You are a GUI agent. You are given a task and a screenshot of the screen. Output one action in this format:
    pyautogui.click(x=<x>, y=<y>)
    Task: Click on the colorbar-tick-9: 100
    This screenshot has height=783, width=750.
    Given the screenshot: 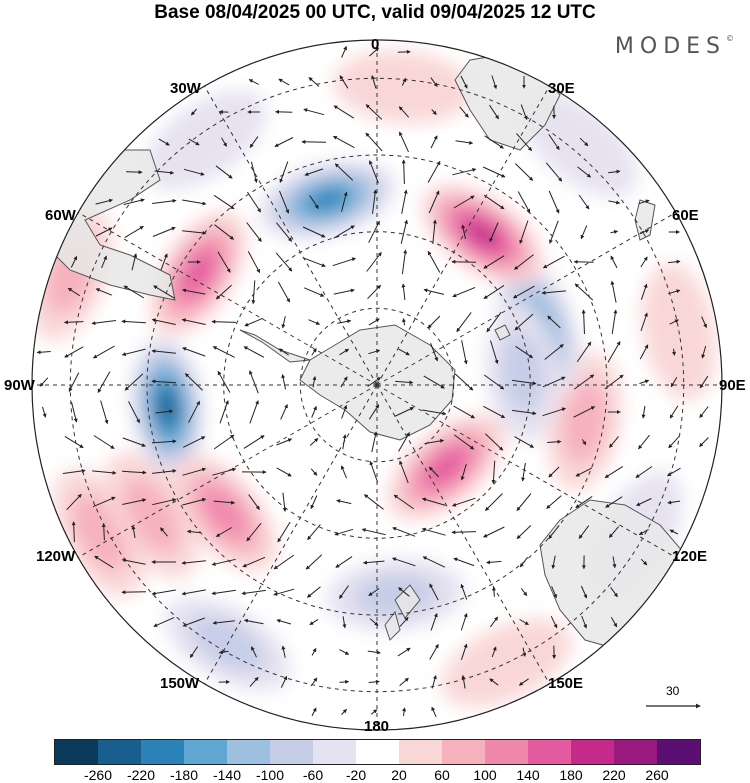 What is the action you would take?
    pyautogui.click(x=485, y=775)
    